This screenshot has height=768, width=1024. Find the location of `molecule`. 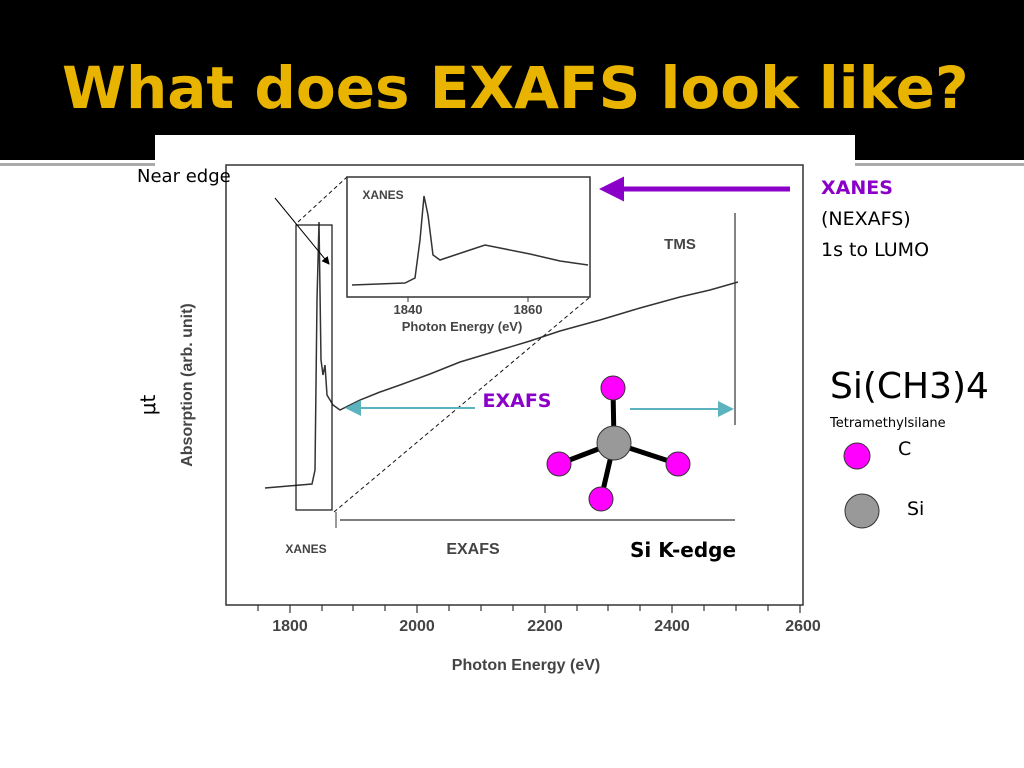

molecule is located at coordinates (618, 443).